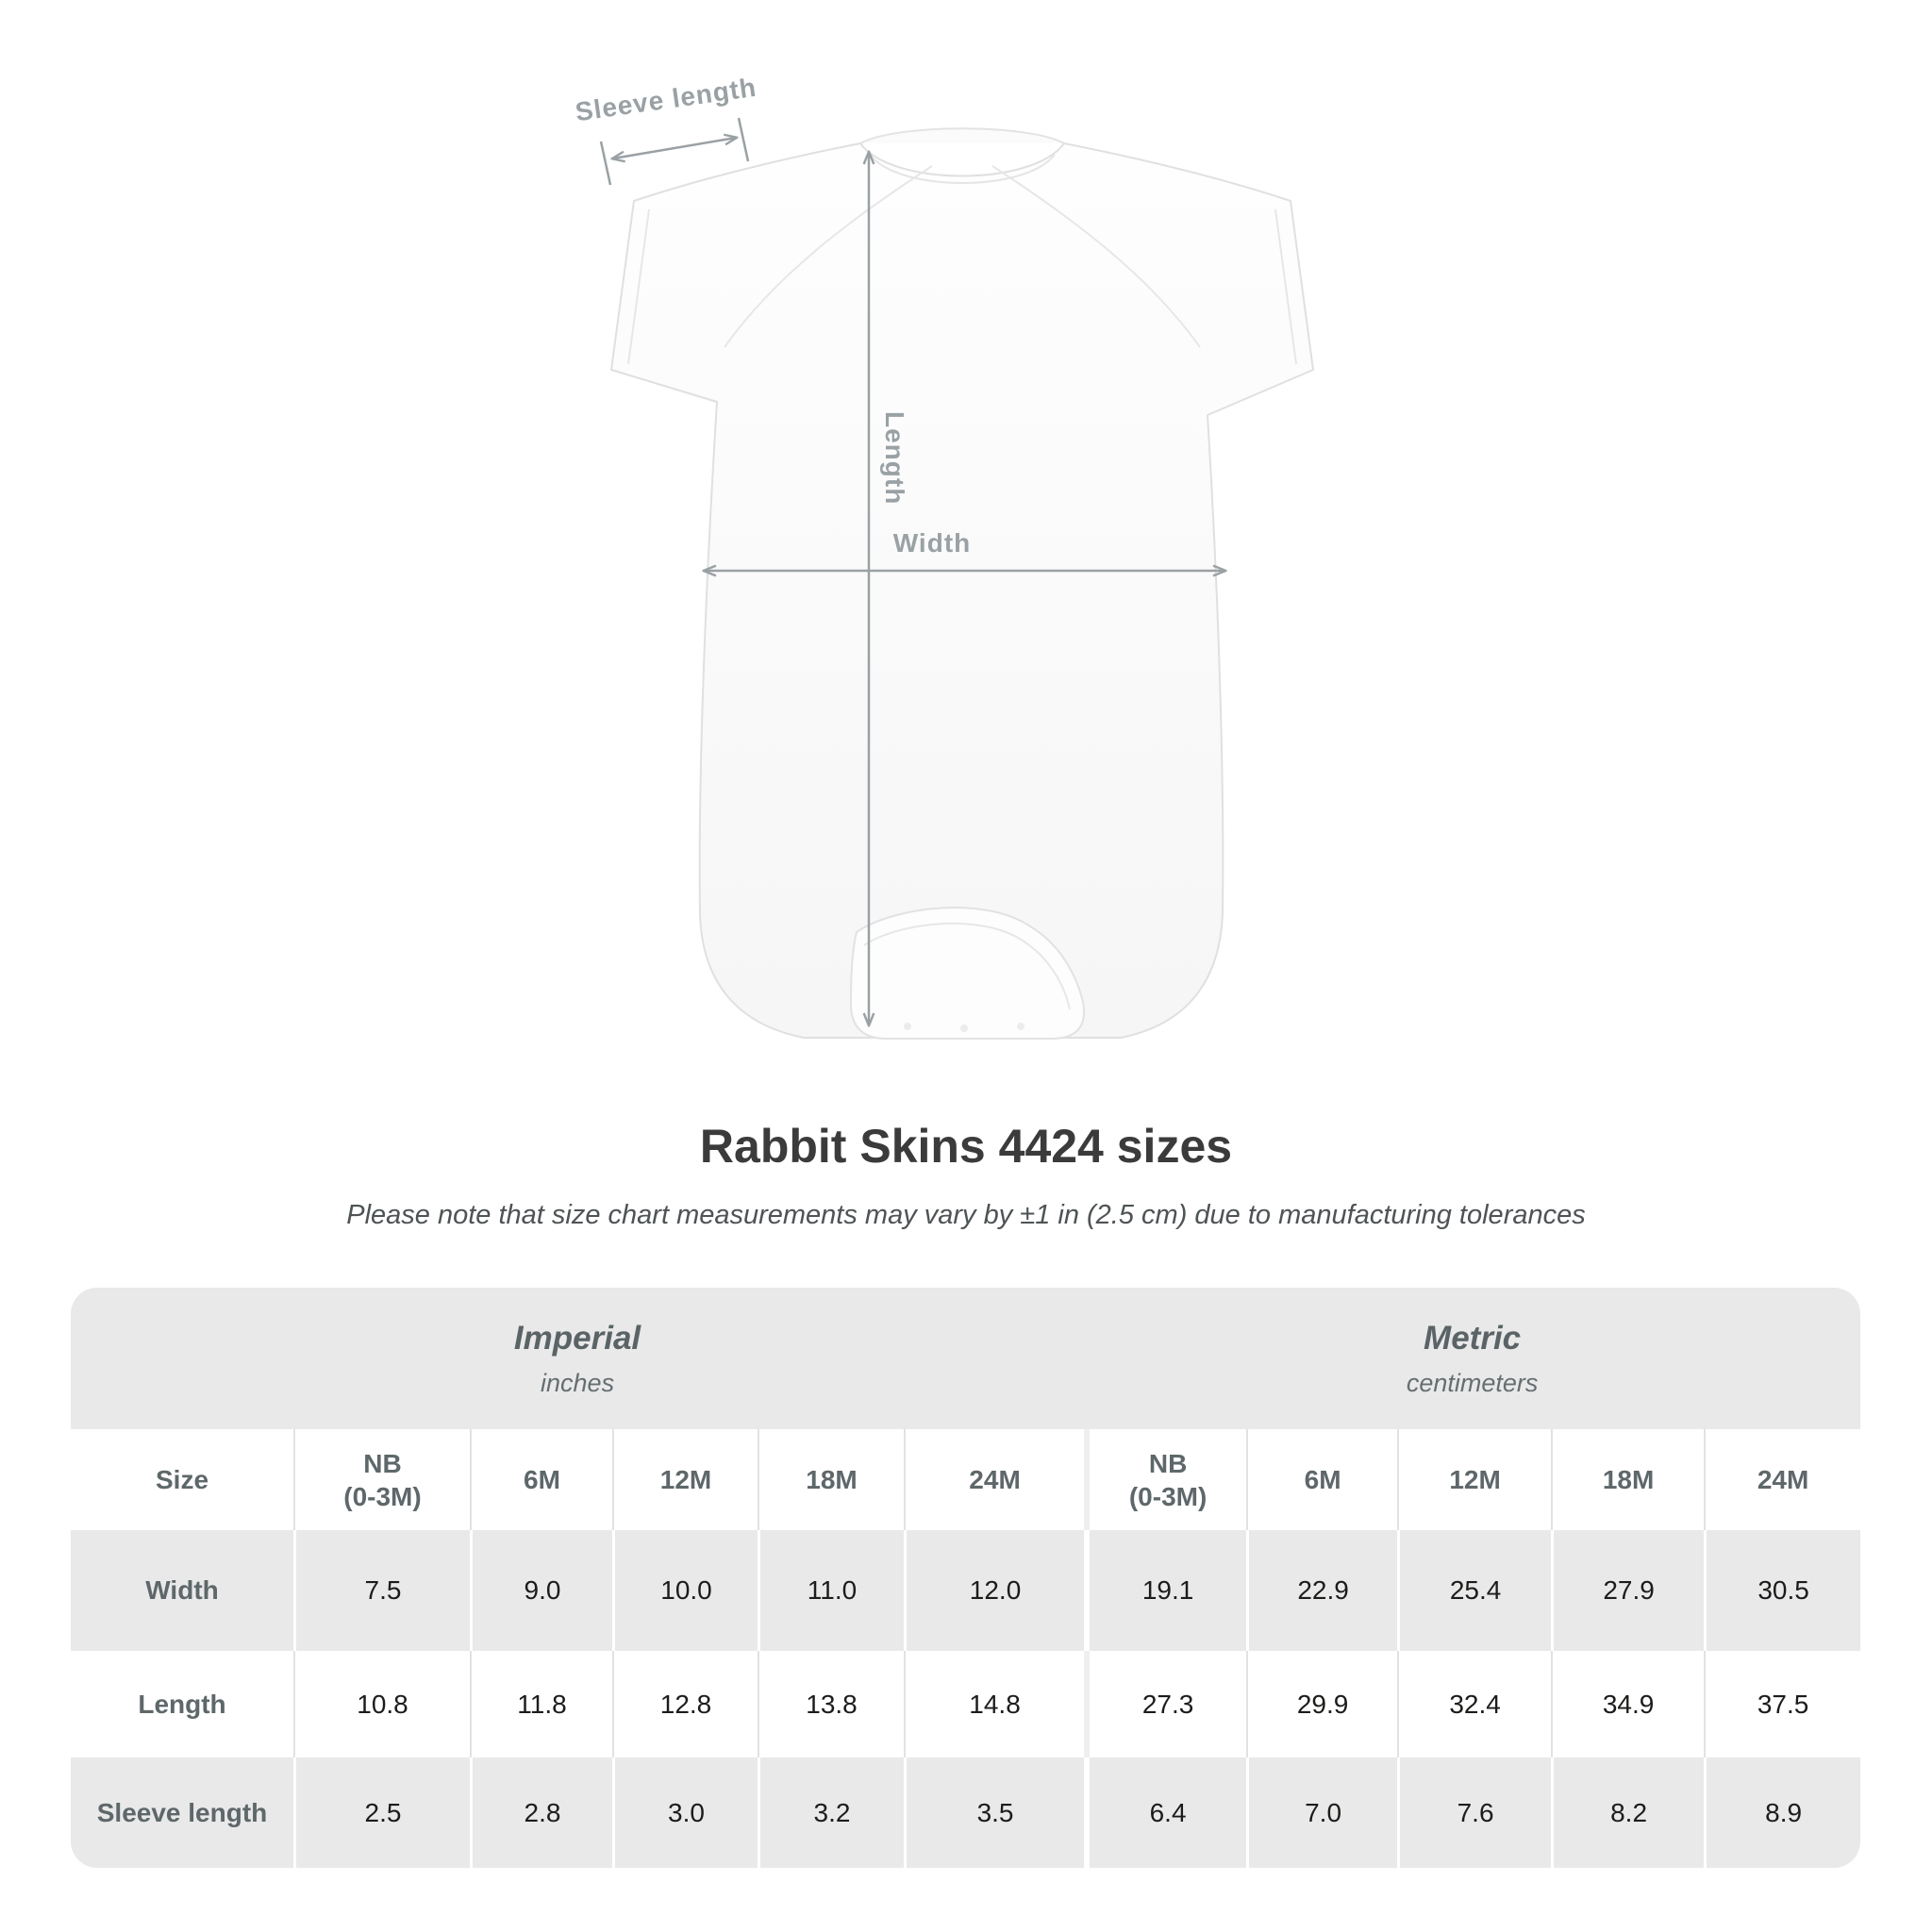  I want to click on sleeve-imp-12m: 3.0, so click(685, 1812).